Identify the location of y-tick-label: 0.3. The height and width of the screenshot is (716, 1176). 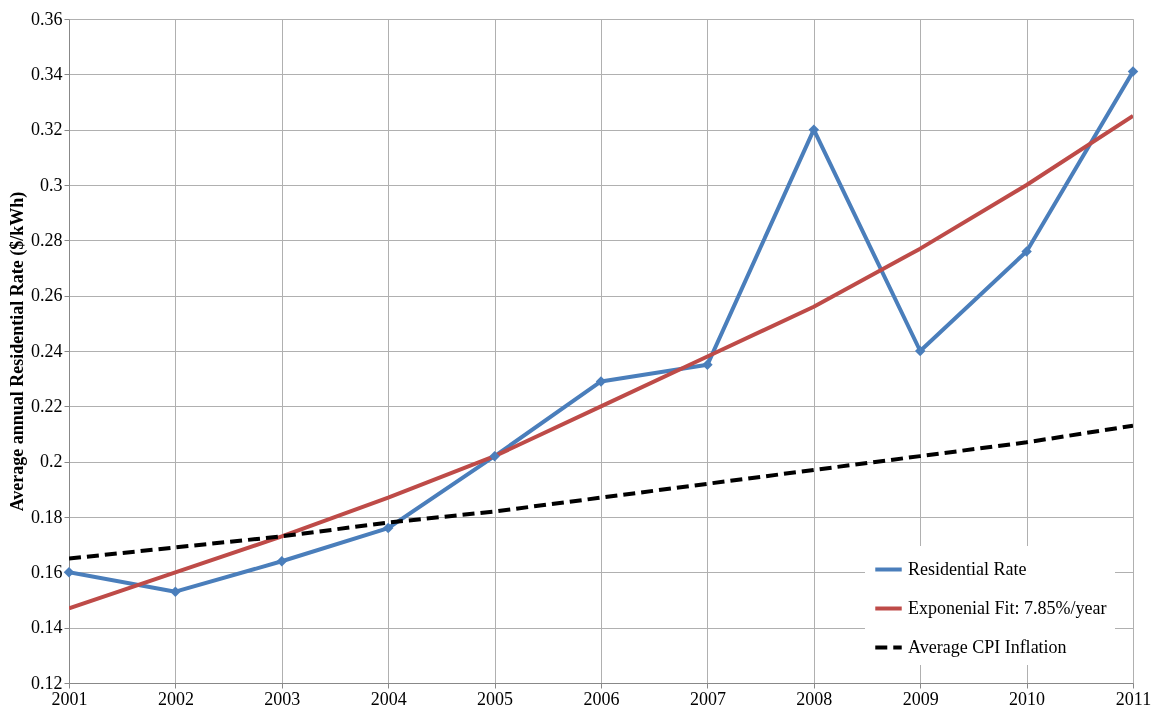
(51, 184).